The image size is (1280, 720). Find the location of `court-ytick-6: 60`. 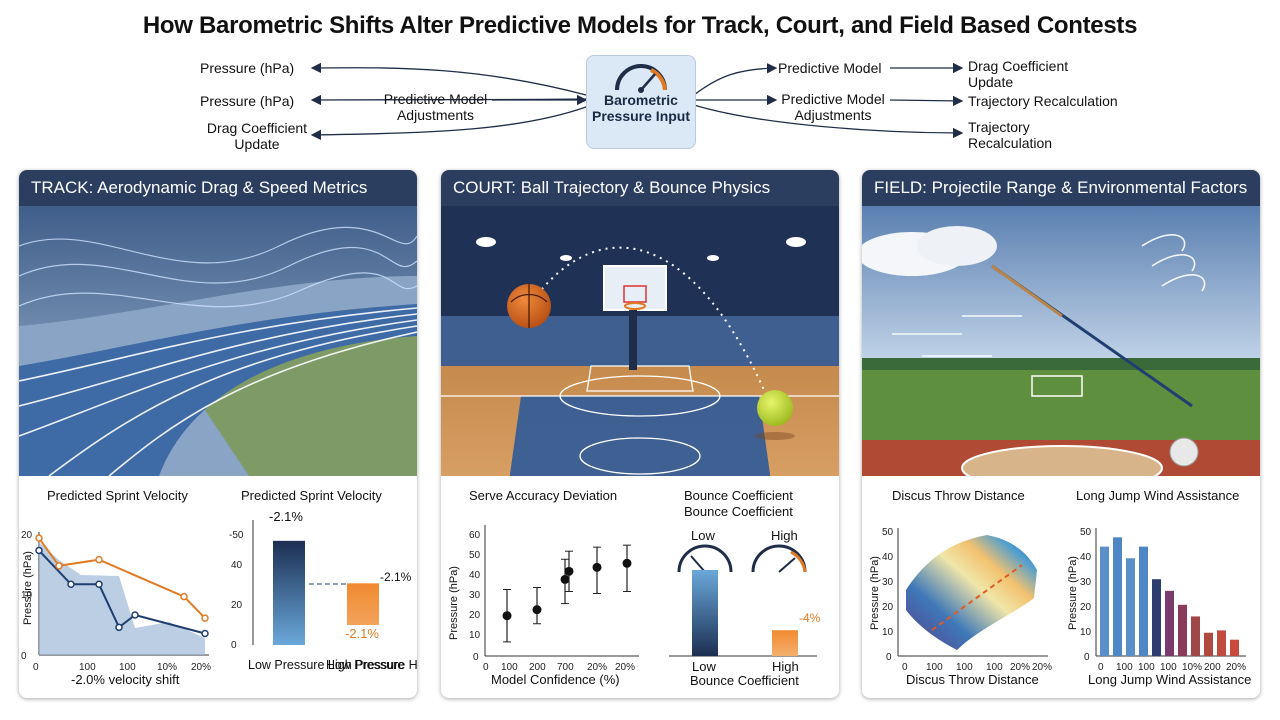

court-ytick-6: 60 is located at coordinates (475, 535).